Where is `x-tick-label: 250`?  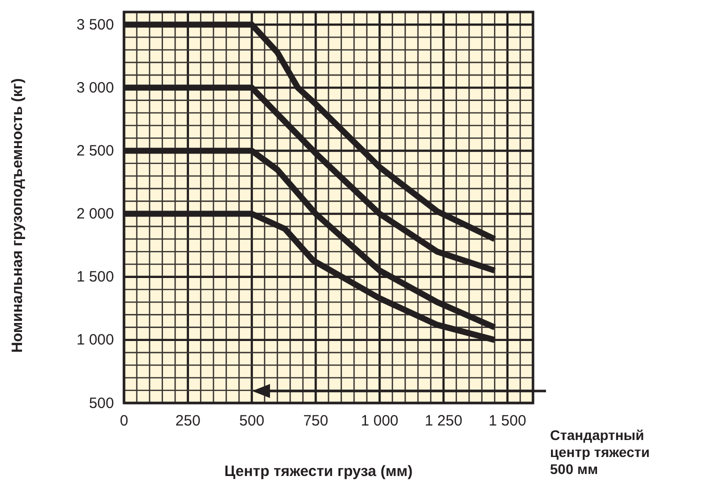 x-tick-label: 250 is located at coordinates (187, 421).